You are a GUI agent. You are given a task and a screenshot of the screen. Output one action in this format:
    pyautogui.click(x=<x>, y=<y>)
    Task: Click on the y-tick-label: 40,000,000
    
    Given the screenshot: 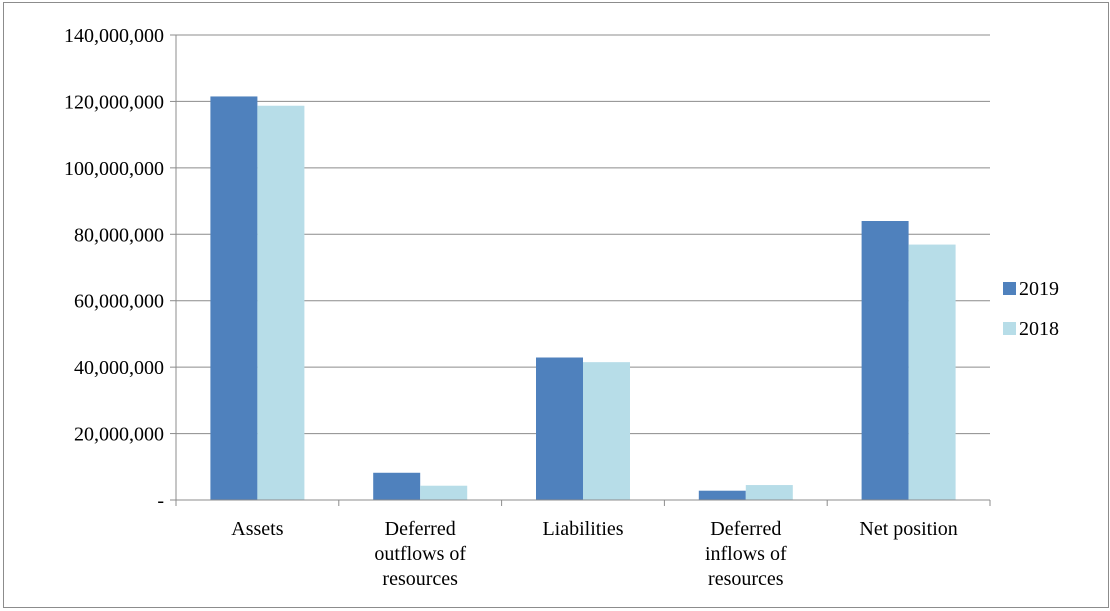 What is the action you would take?
    pyautogui.click(x=119, y=368)
    